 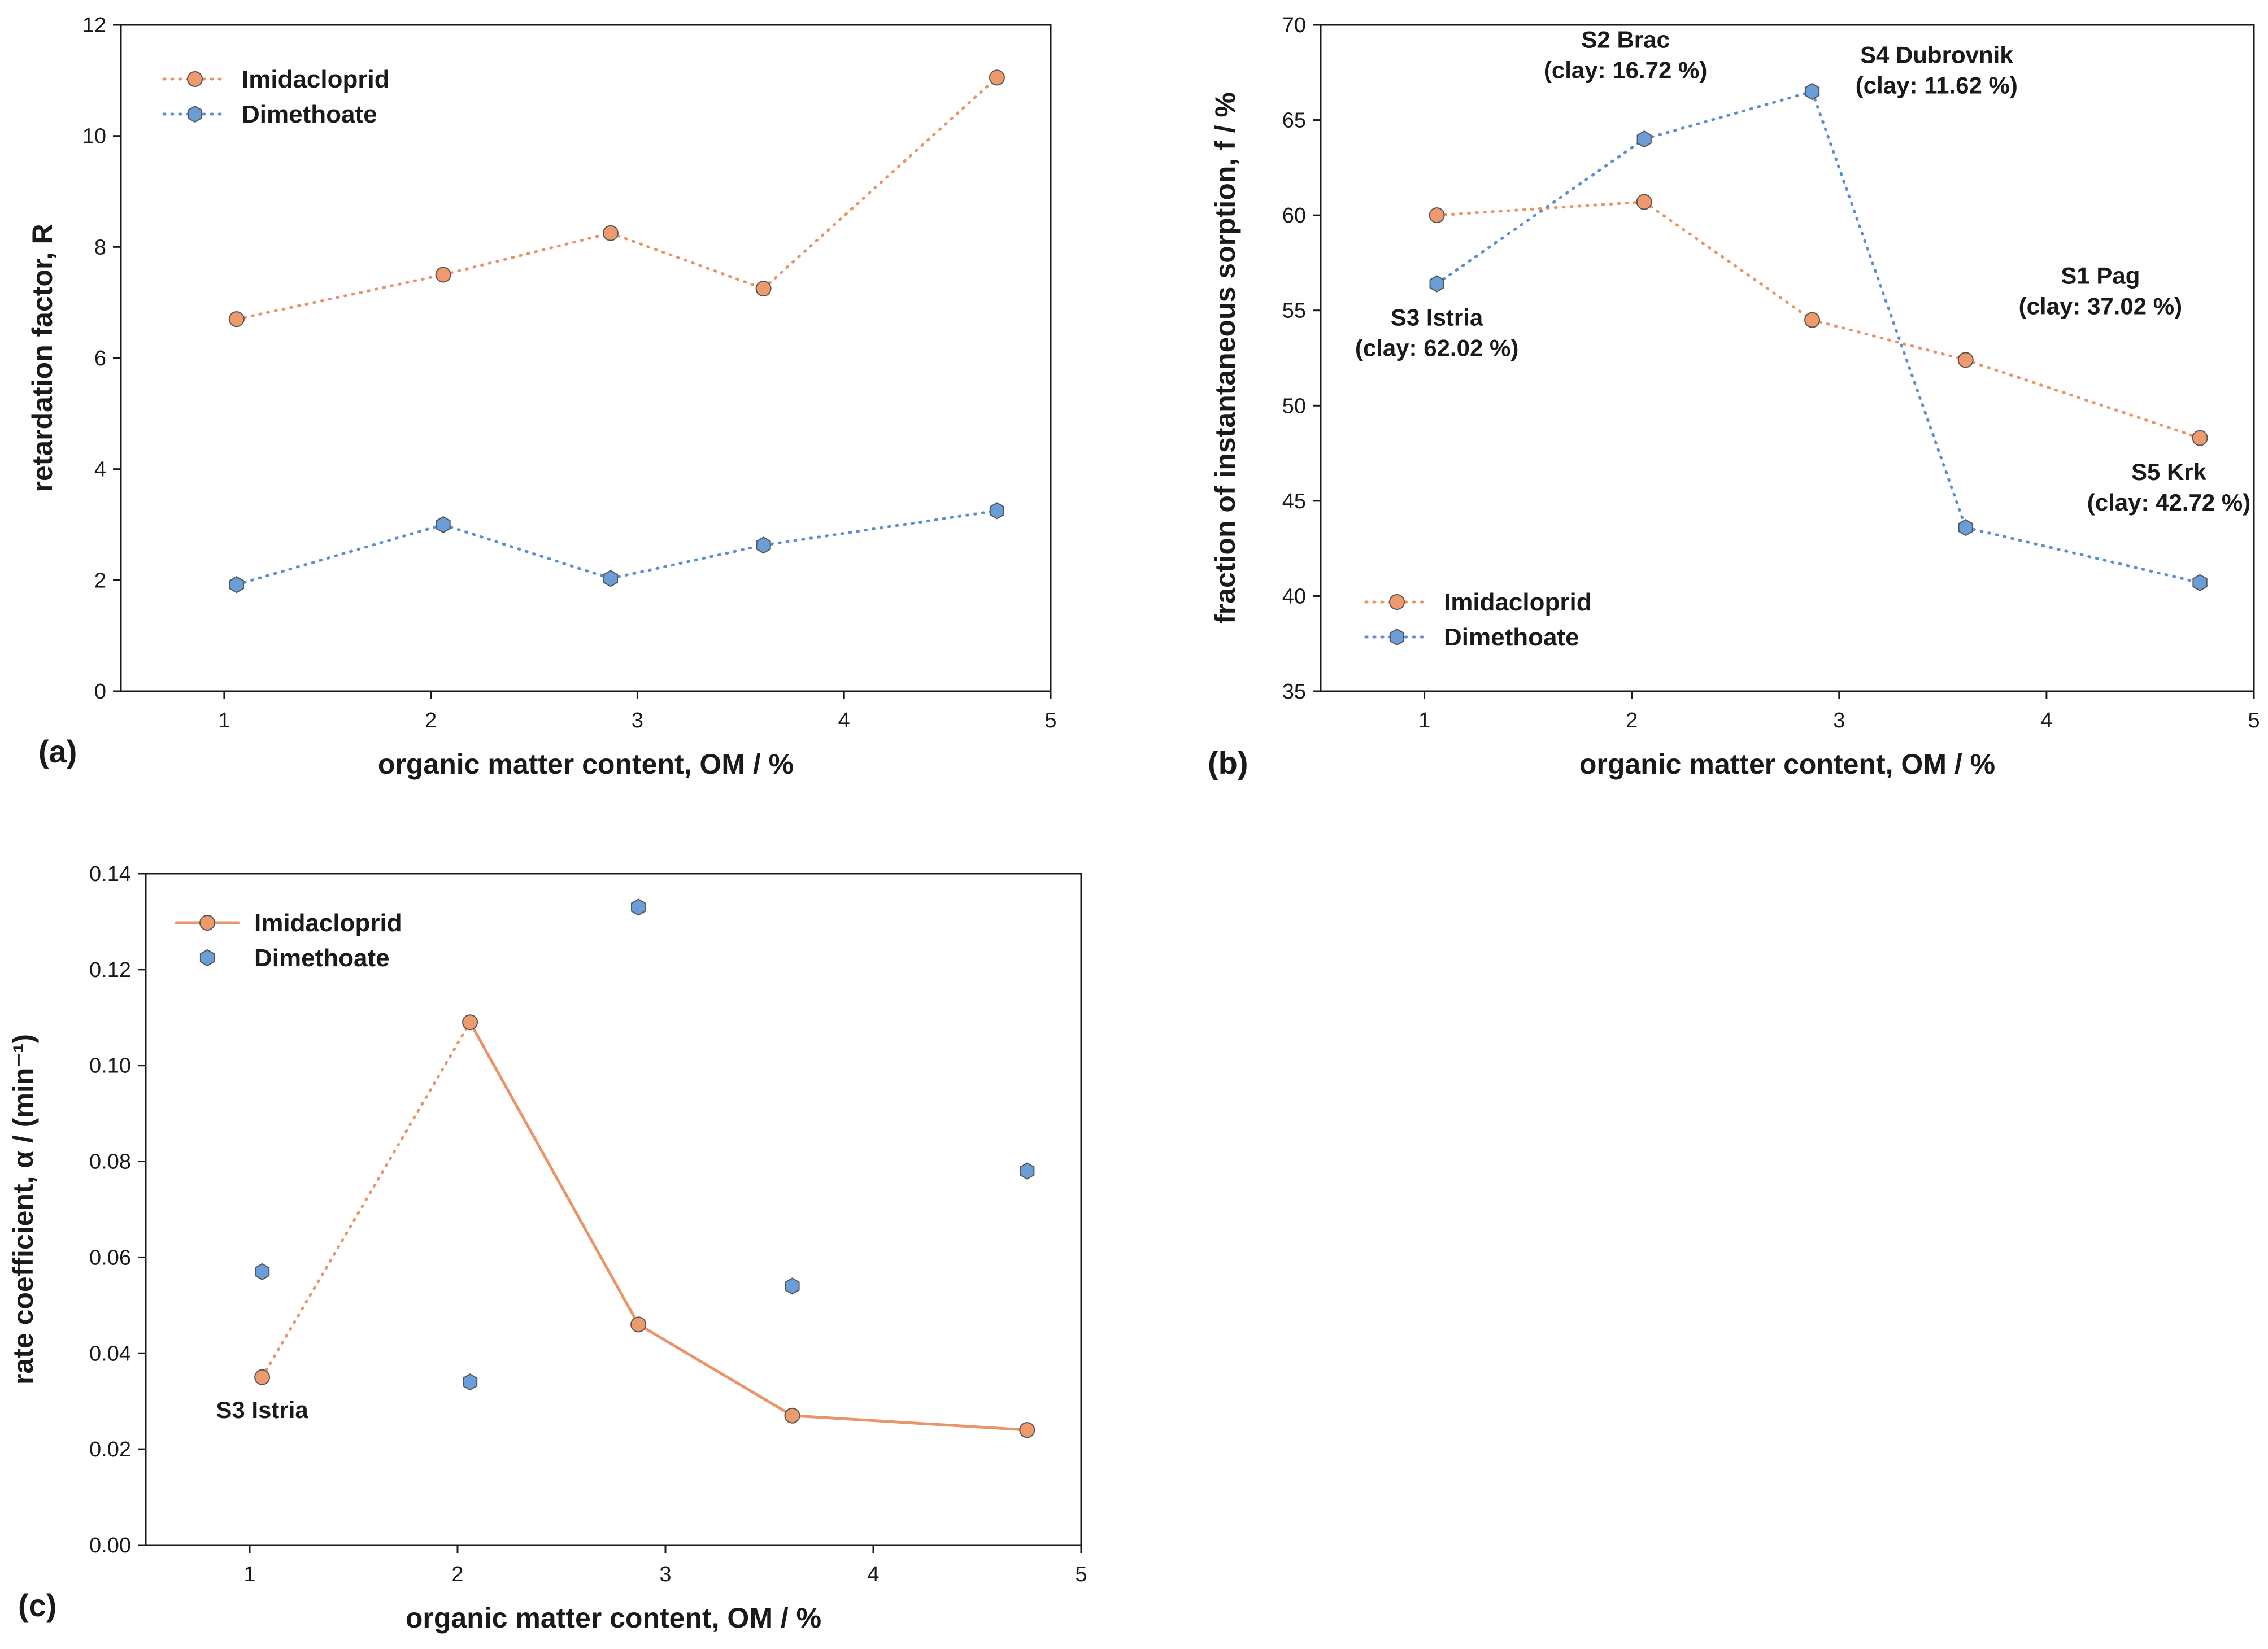 What do you see at coordinates (1294, 216) in the screenshot?
I see `y-tick-label: 60` at bounding box center [1294, 216].